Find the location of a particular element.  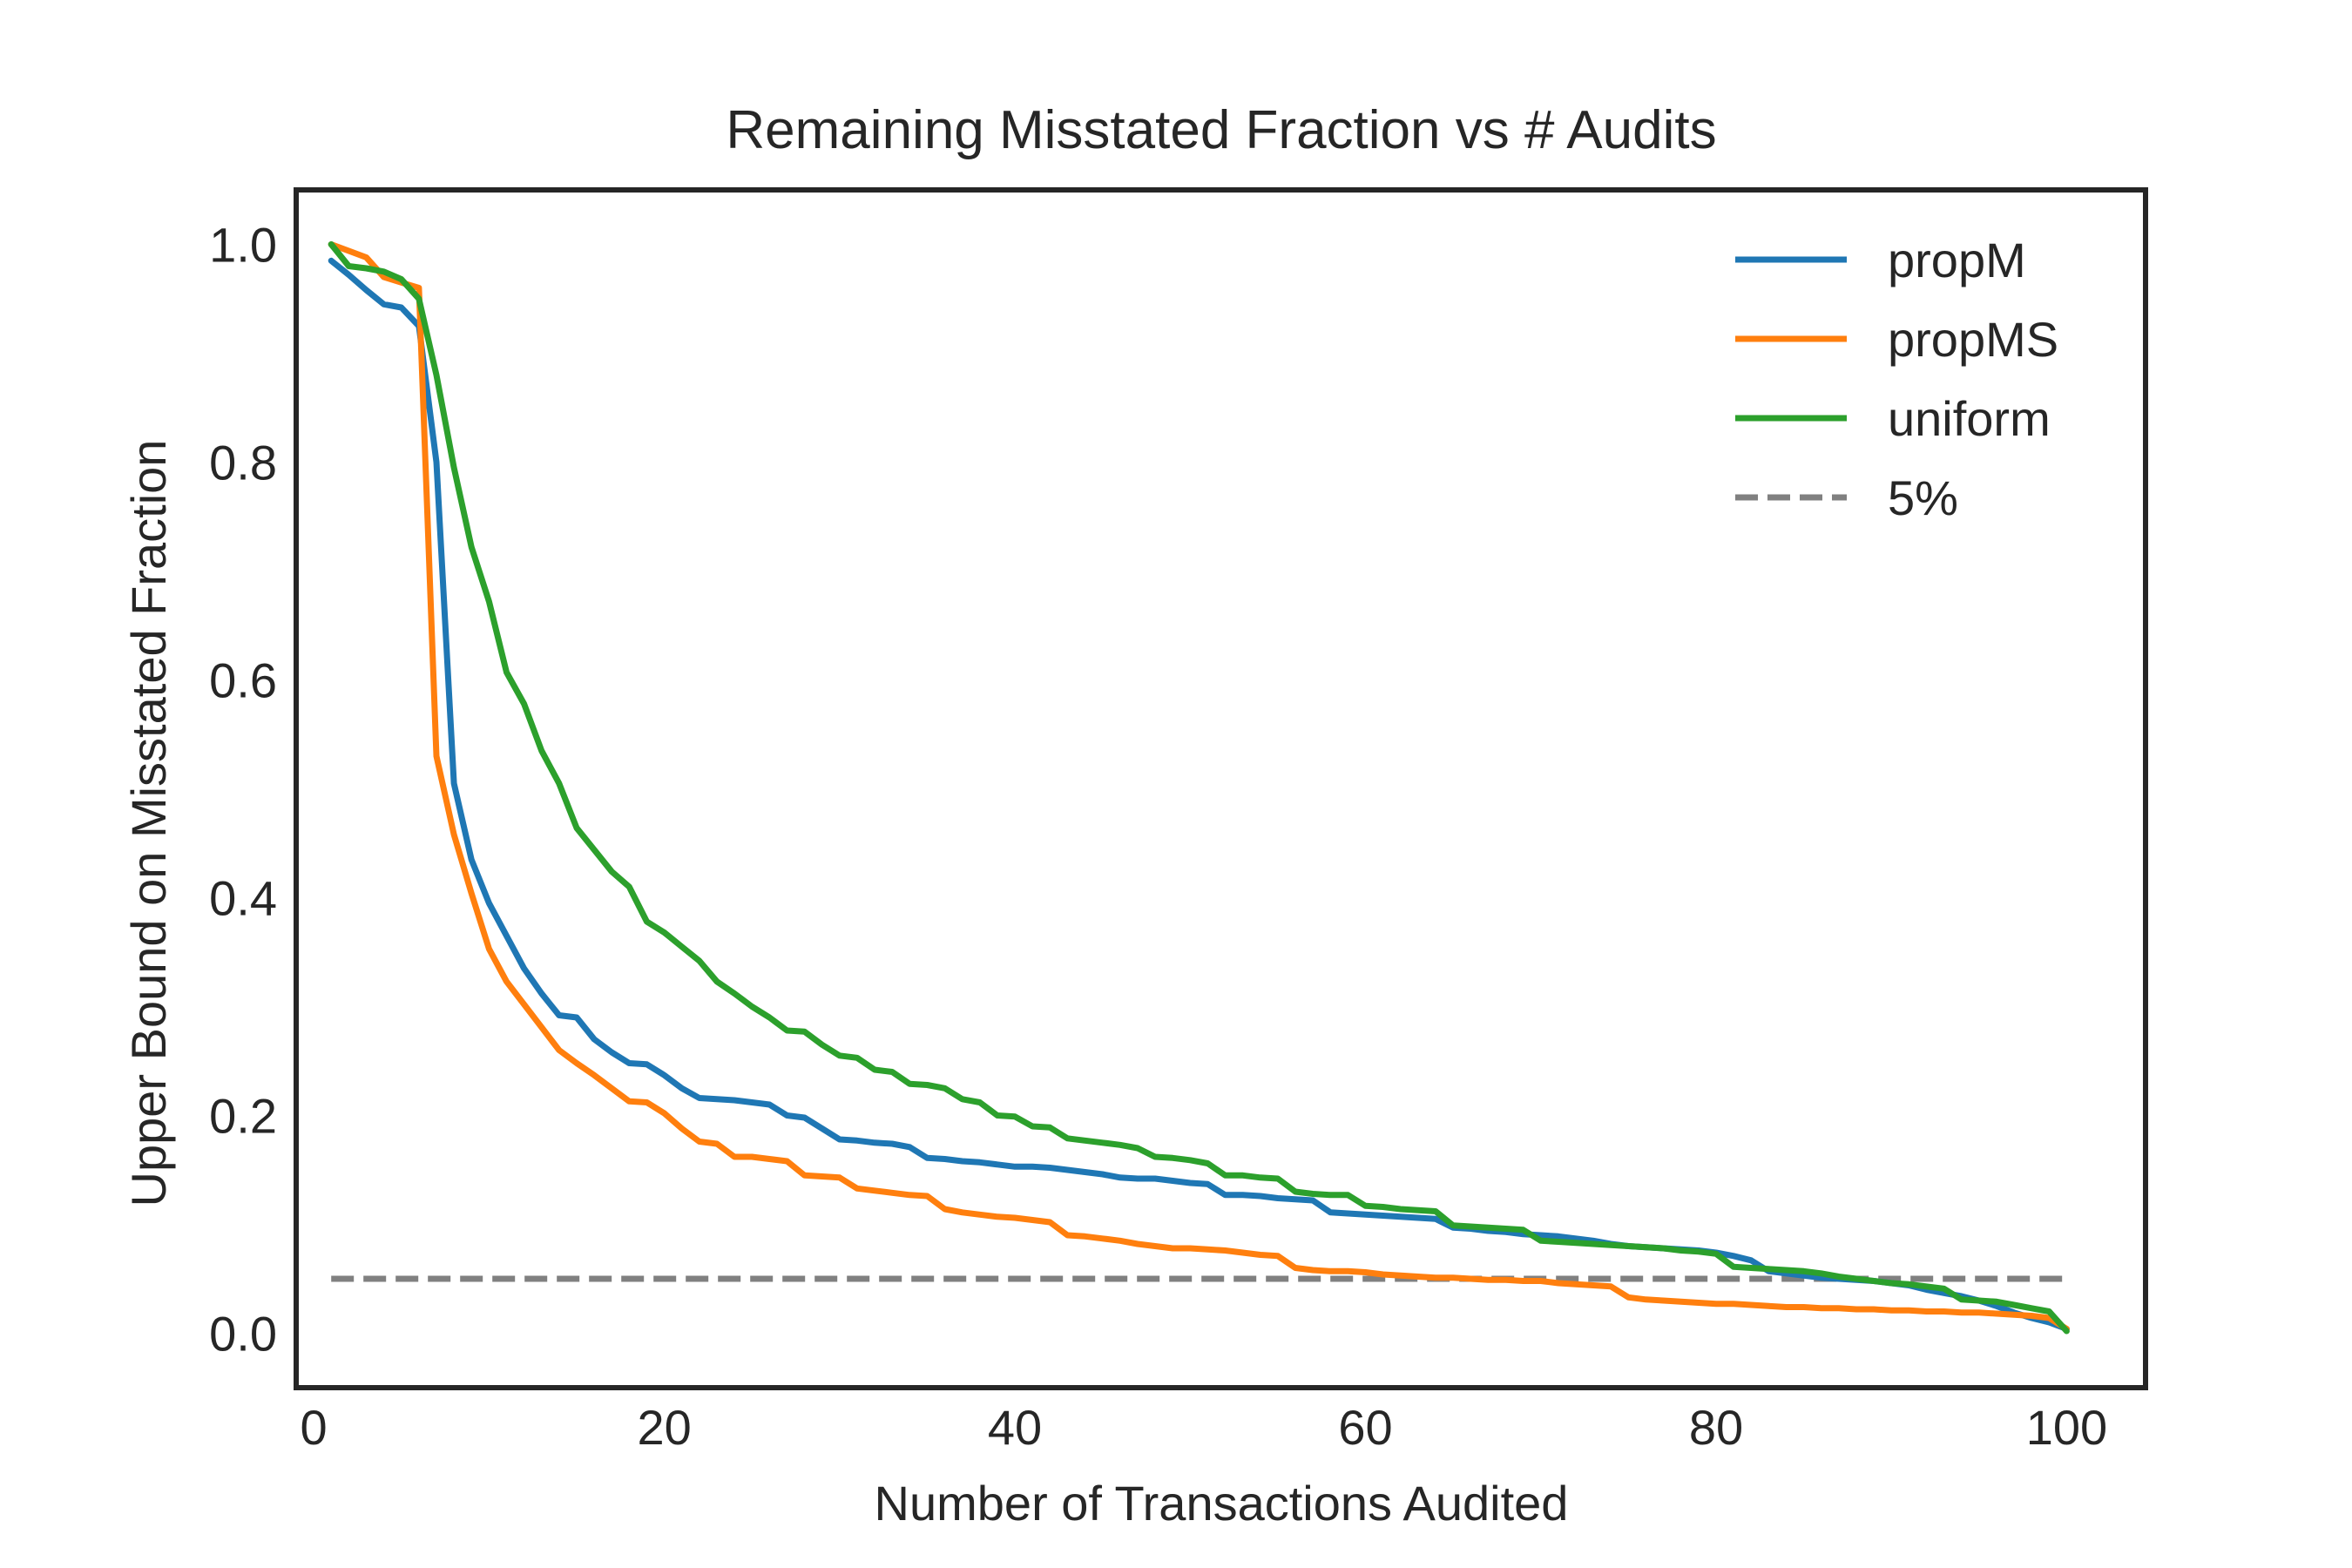

legend-label: propMS is located at coordinates (1973, 339).